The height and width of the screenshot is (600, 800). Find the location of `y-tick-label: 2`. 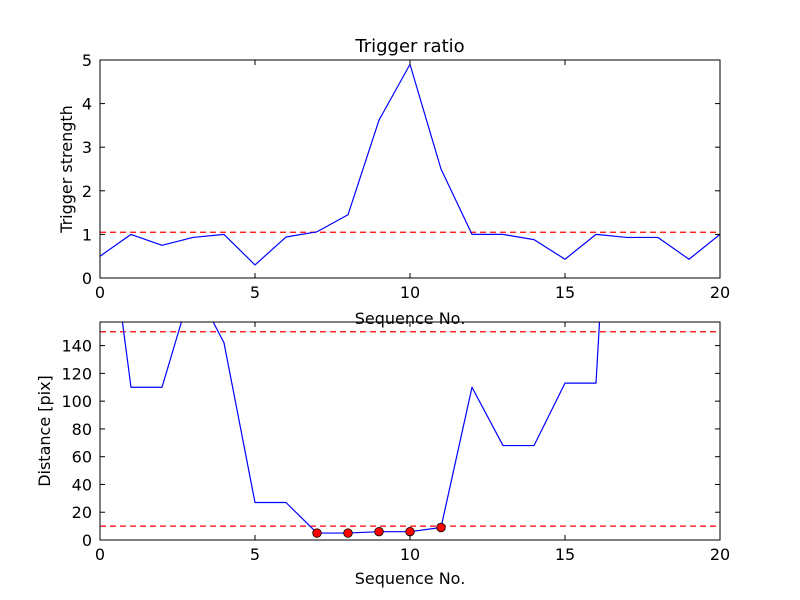

y-tick-label: 2 is located at coordinates (87, 191).